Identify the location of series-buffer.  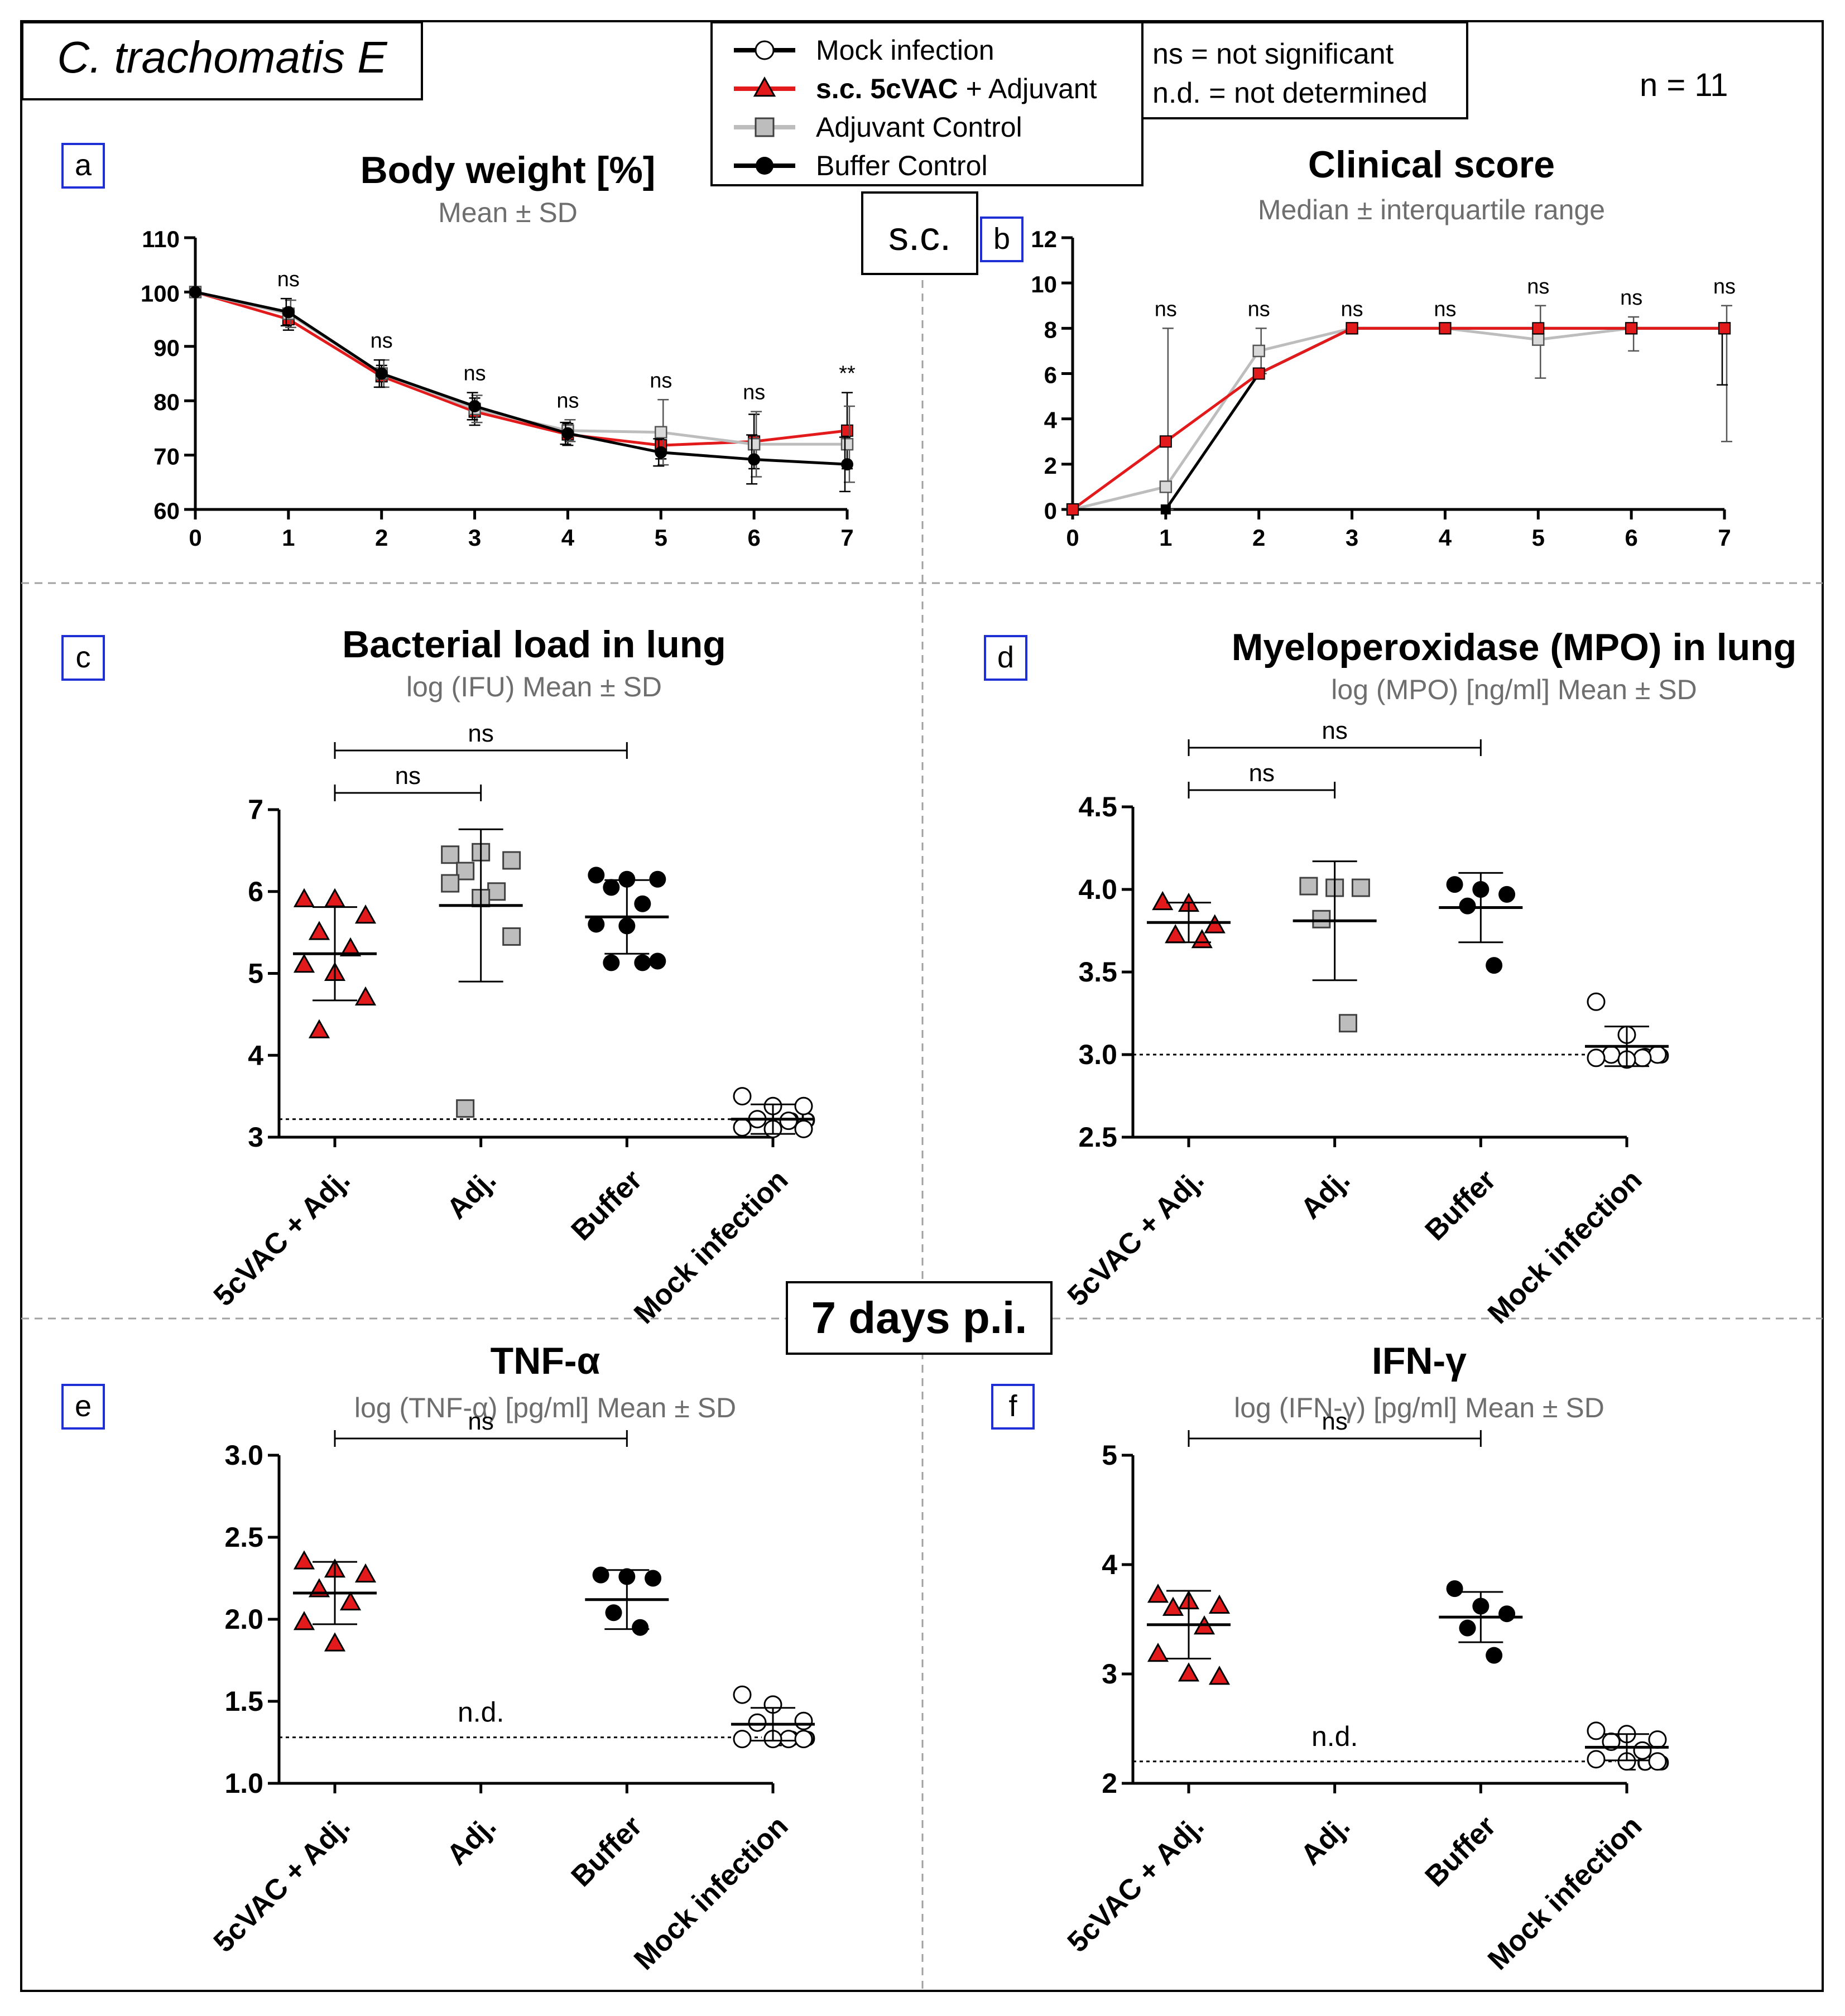
(521, 389).